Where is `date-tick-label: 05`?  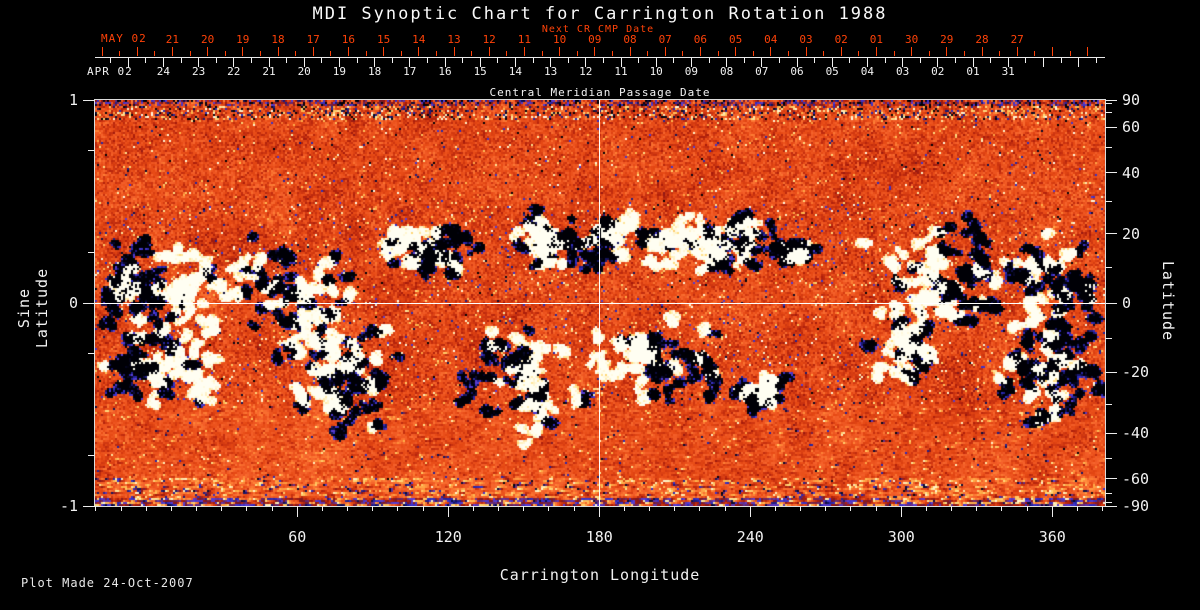
date-tick-label: 05 is located at coordinates (832, 71).